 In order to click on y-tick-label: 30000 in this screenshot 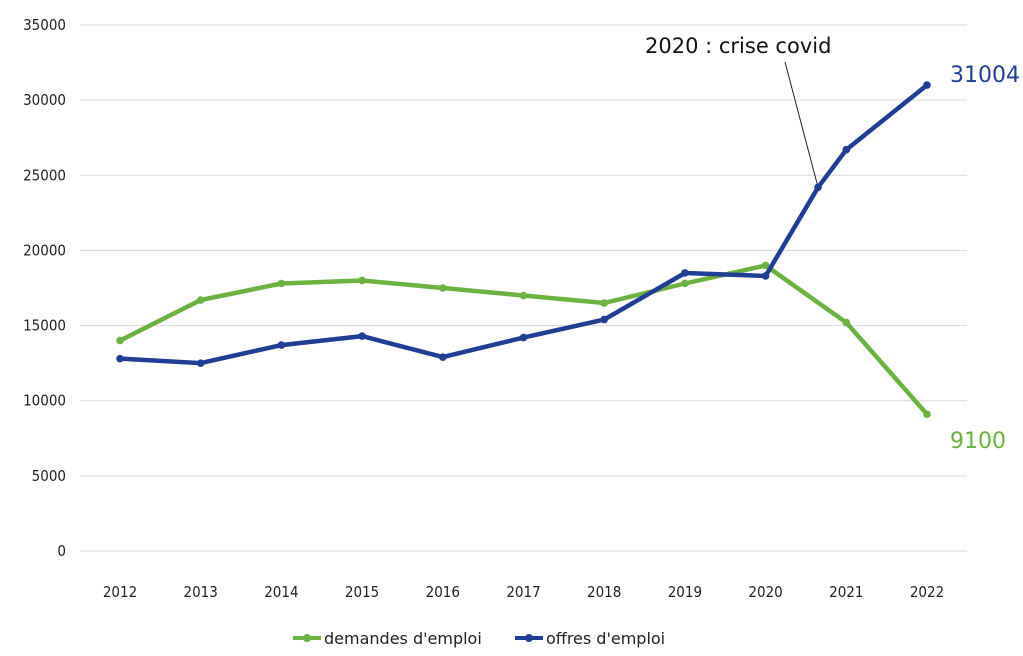, I will do `click(44, 100)`.